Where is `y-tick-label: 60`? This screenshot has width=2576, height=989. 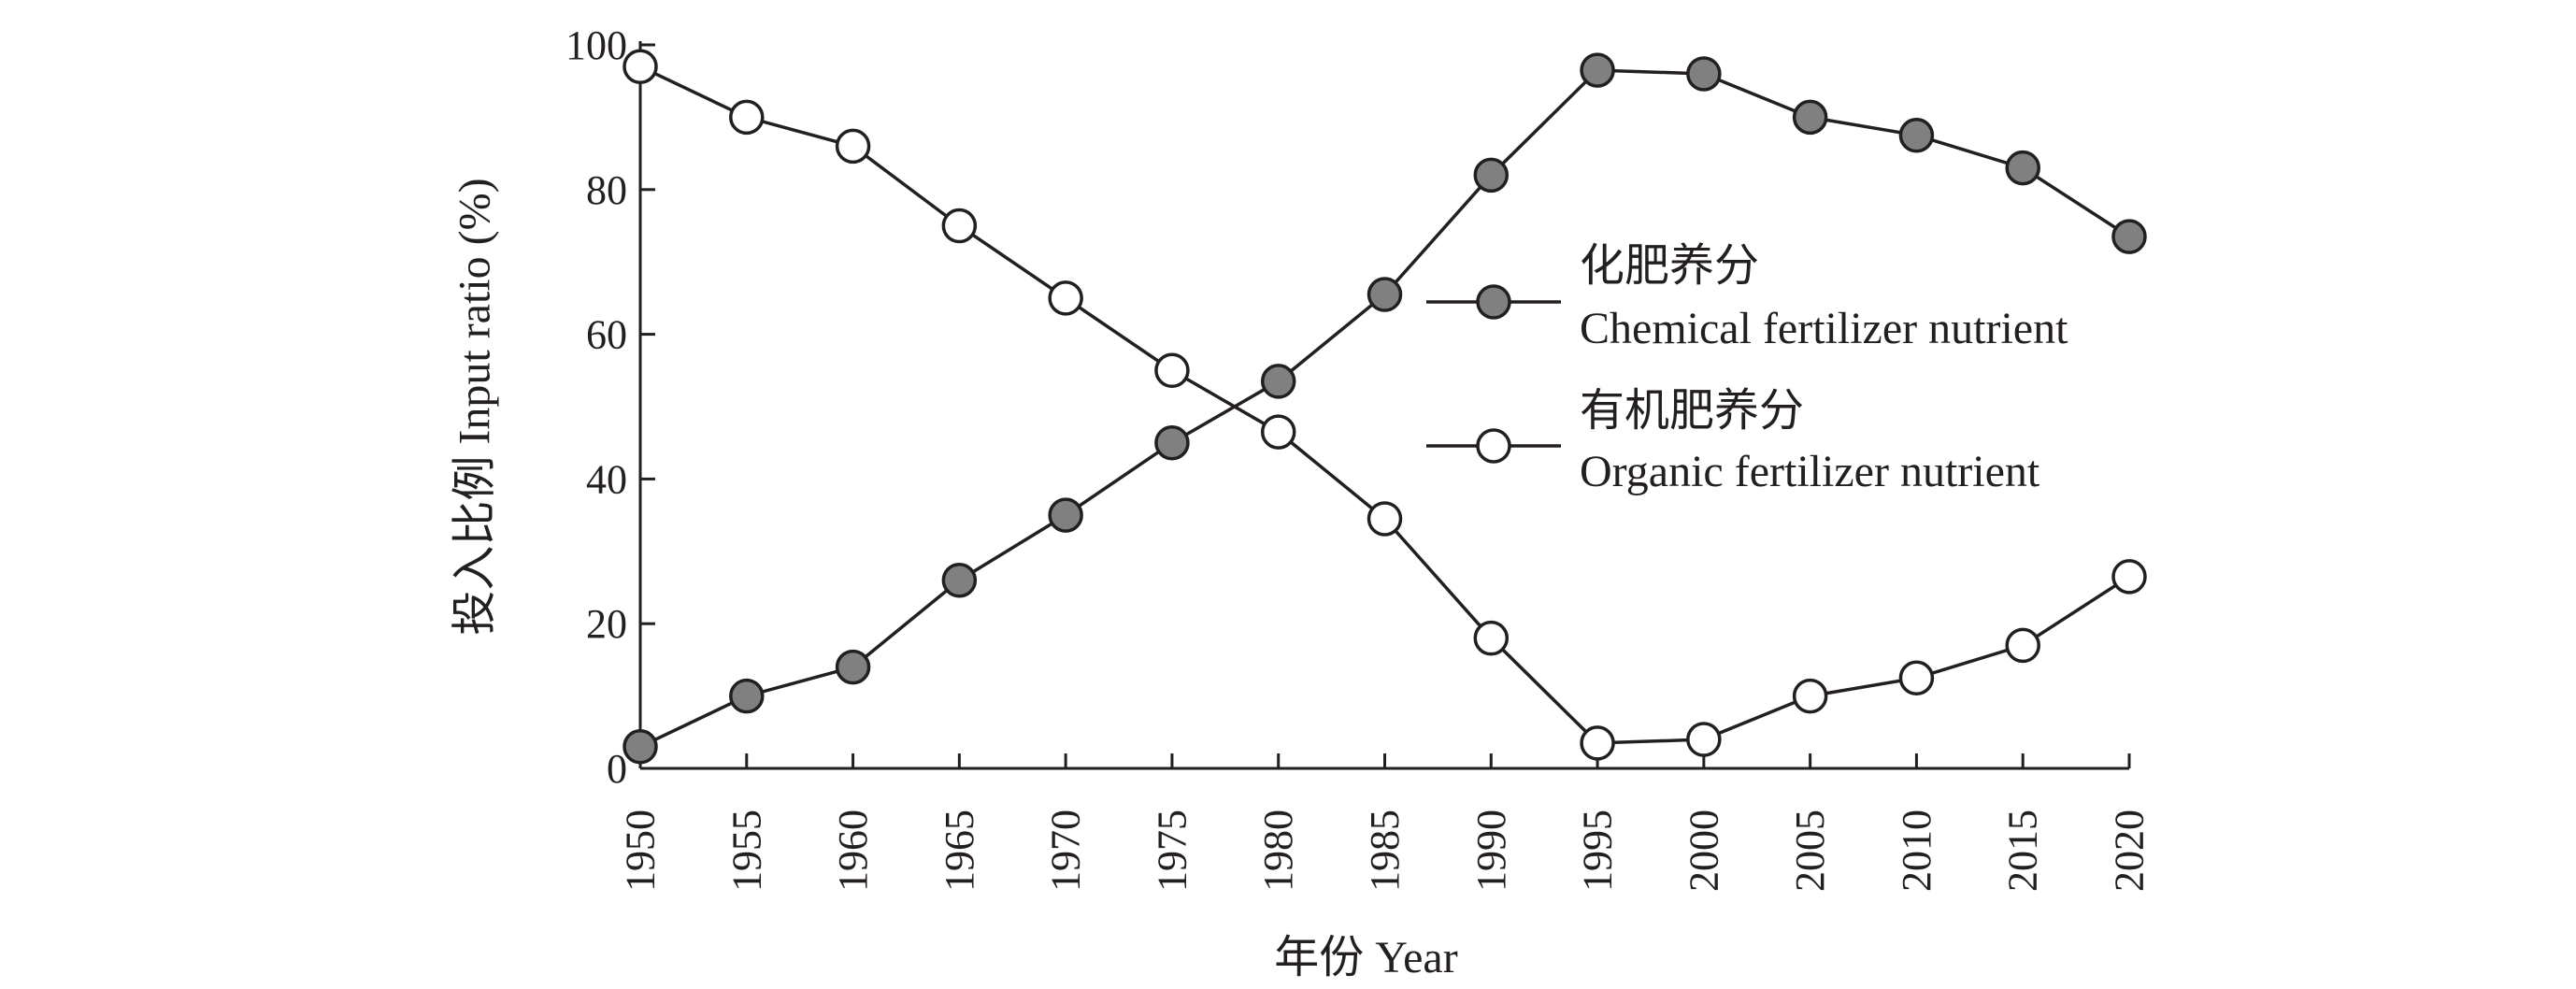 y-tick-label: 60 is located at coordinates (606, 335).